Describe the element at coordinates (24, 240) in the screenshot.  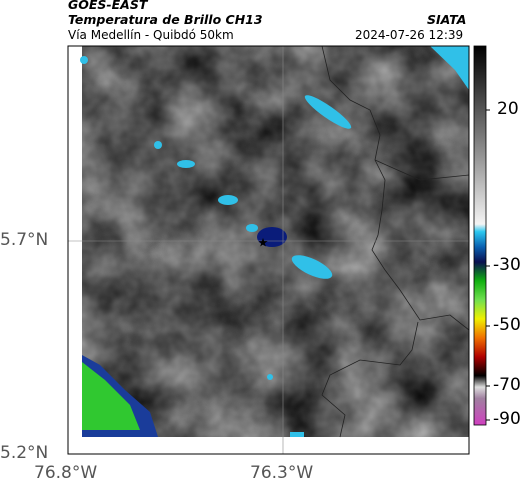
I see `lat-label: 5.7°N` at that location.